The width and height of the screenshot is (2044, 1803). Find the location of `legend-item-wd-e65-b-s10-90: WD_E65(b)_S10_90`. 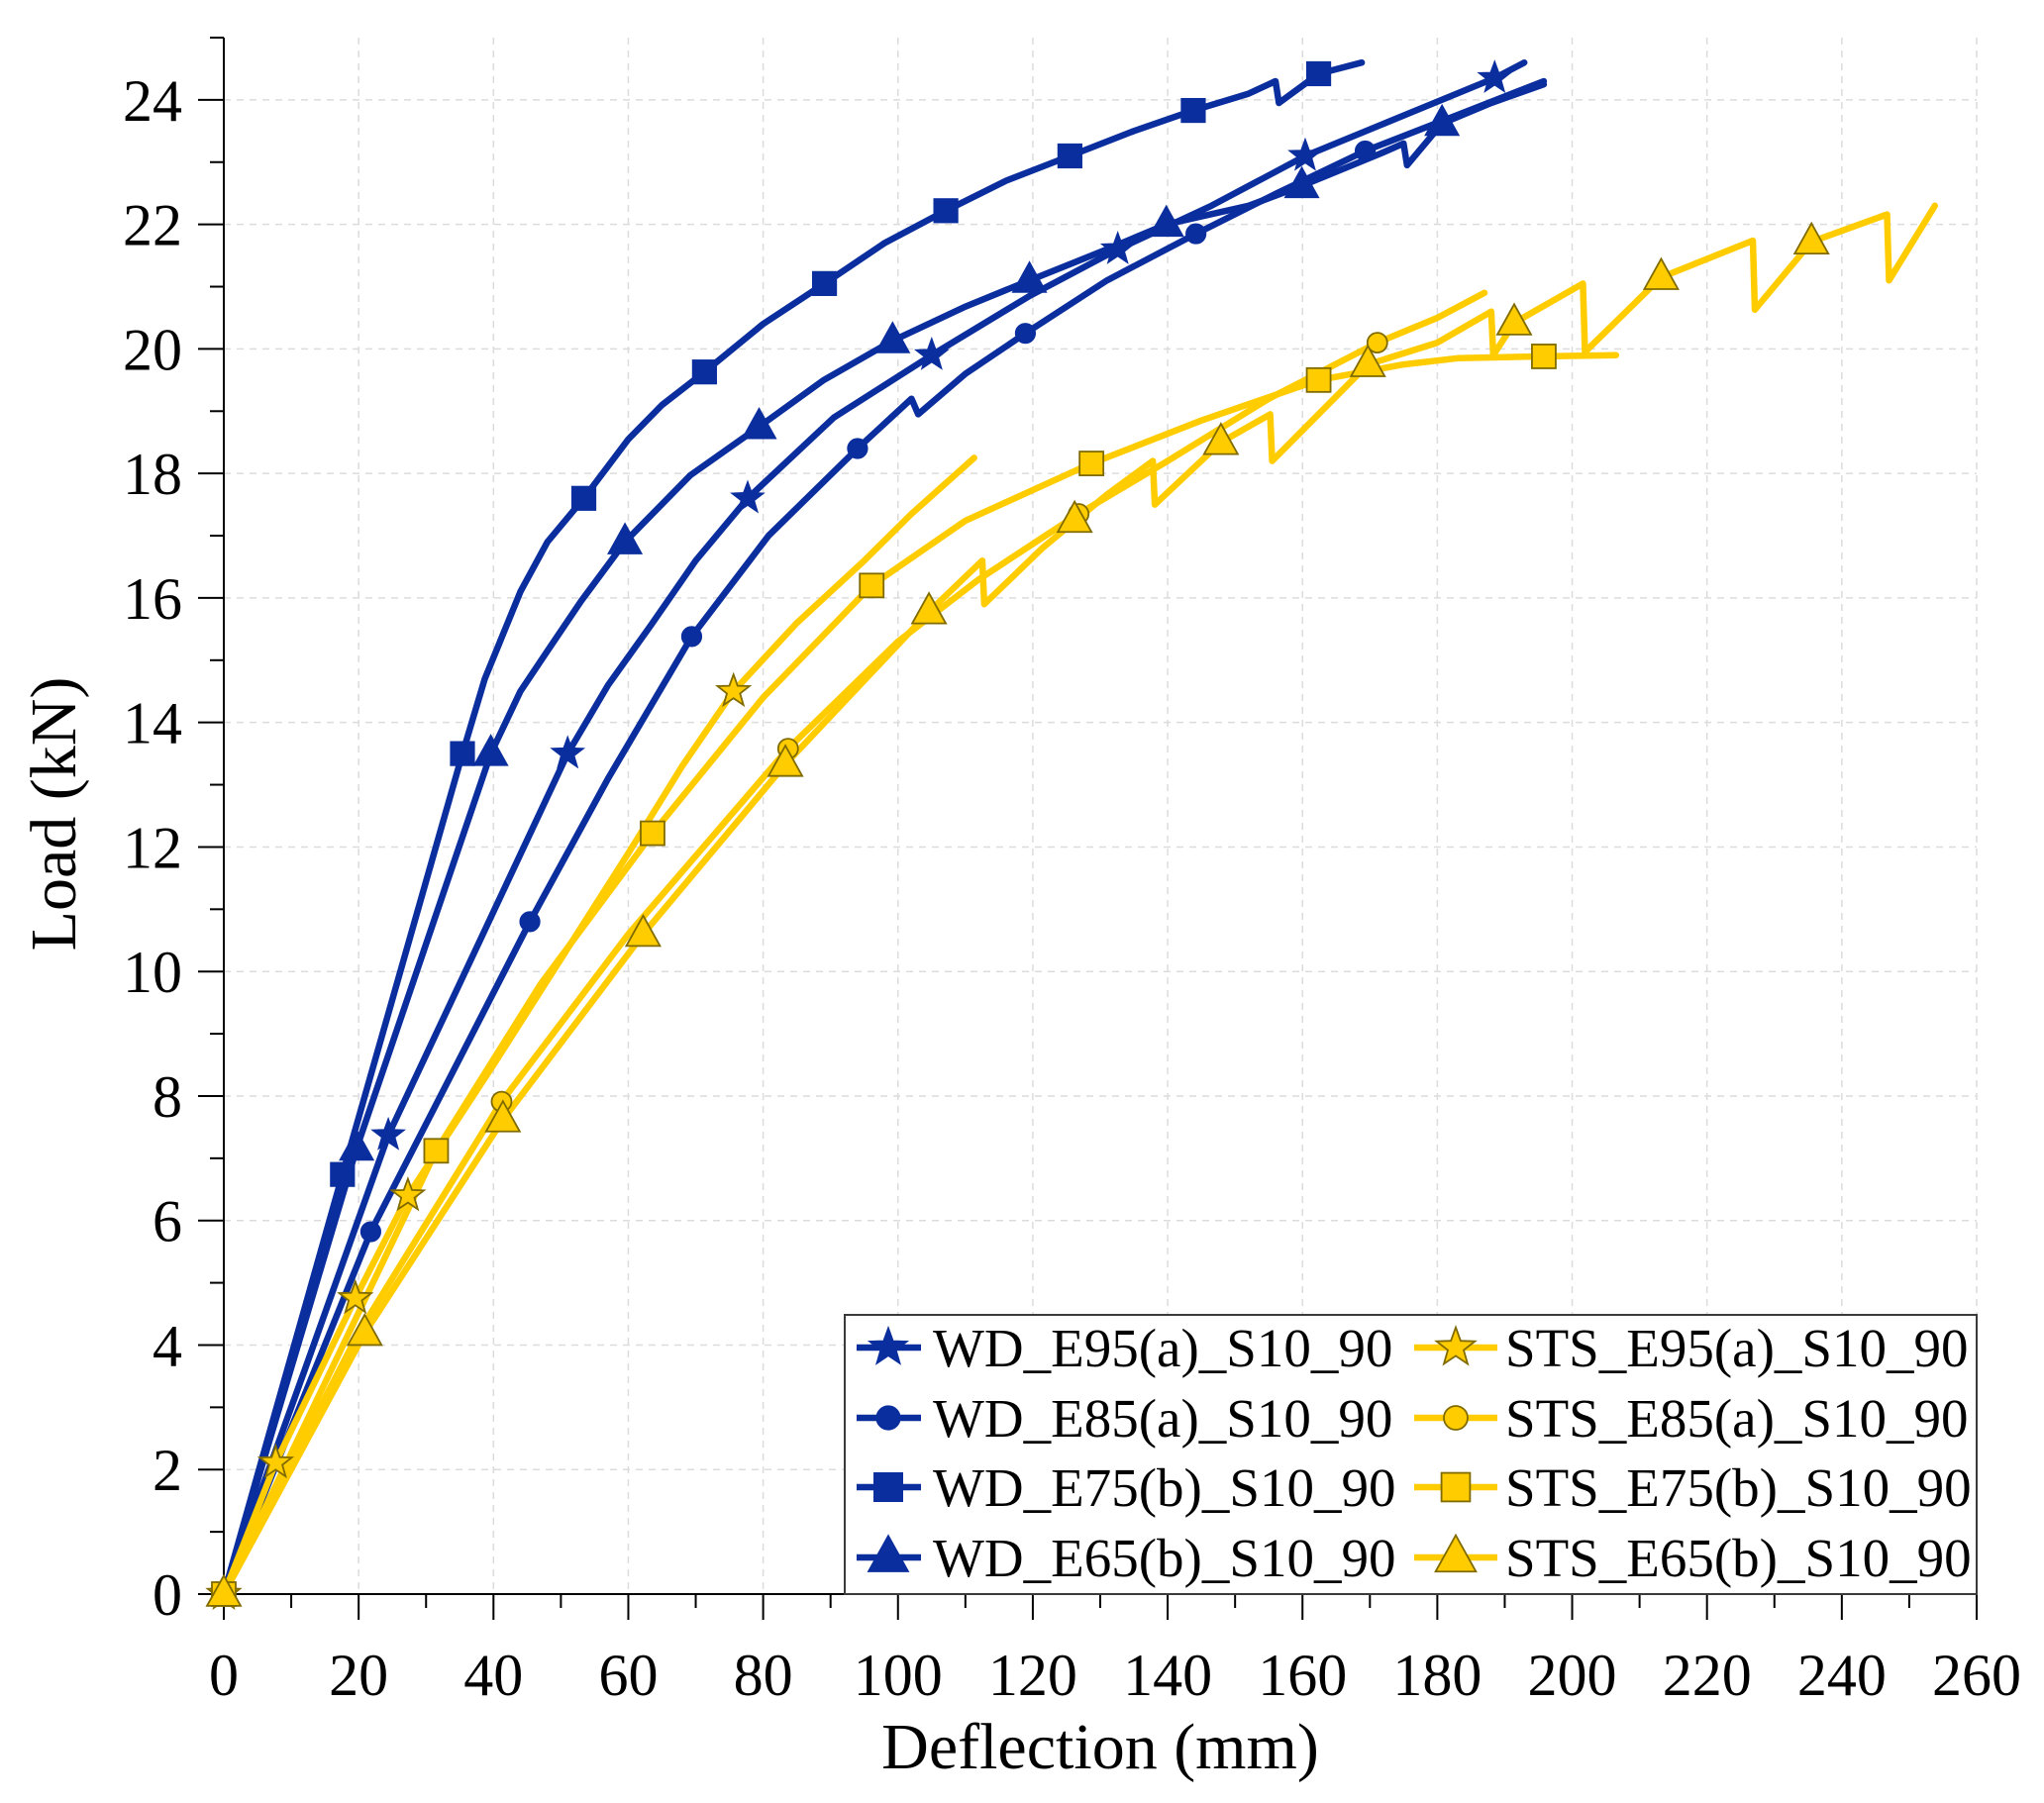

legend-item-wd-e65-b-s10-90: WD_E65(b)_S10_90 is located at coordinates (1126, 1558).